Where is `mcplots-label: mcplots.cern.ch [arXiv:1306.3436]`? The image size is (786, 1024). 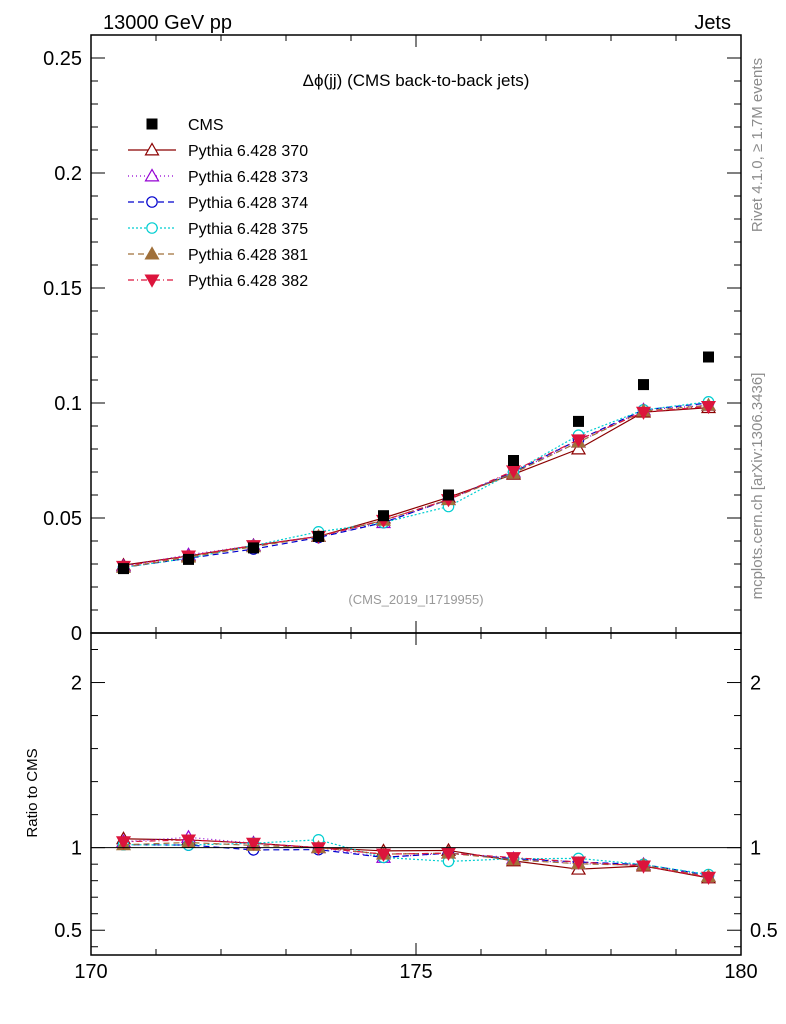
mcplots-label: mcplots.cern.ch [arXiv:1306.3436] is located at coordinates (757, 486).